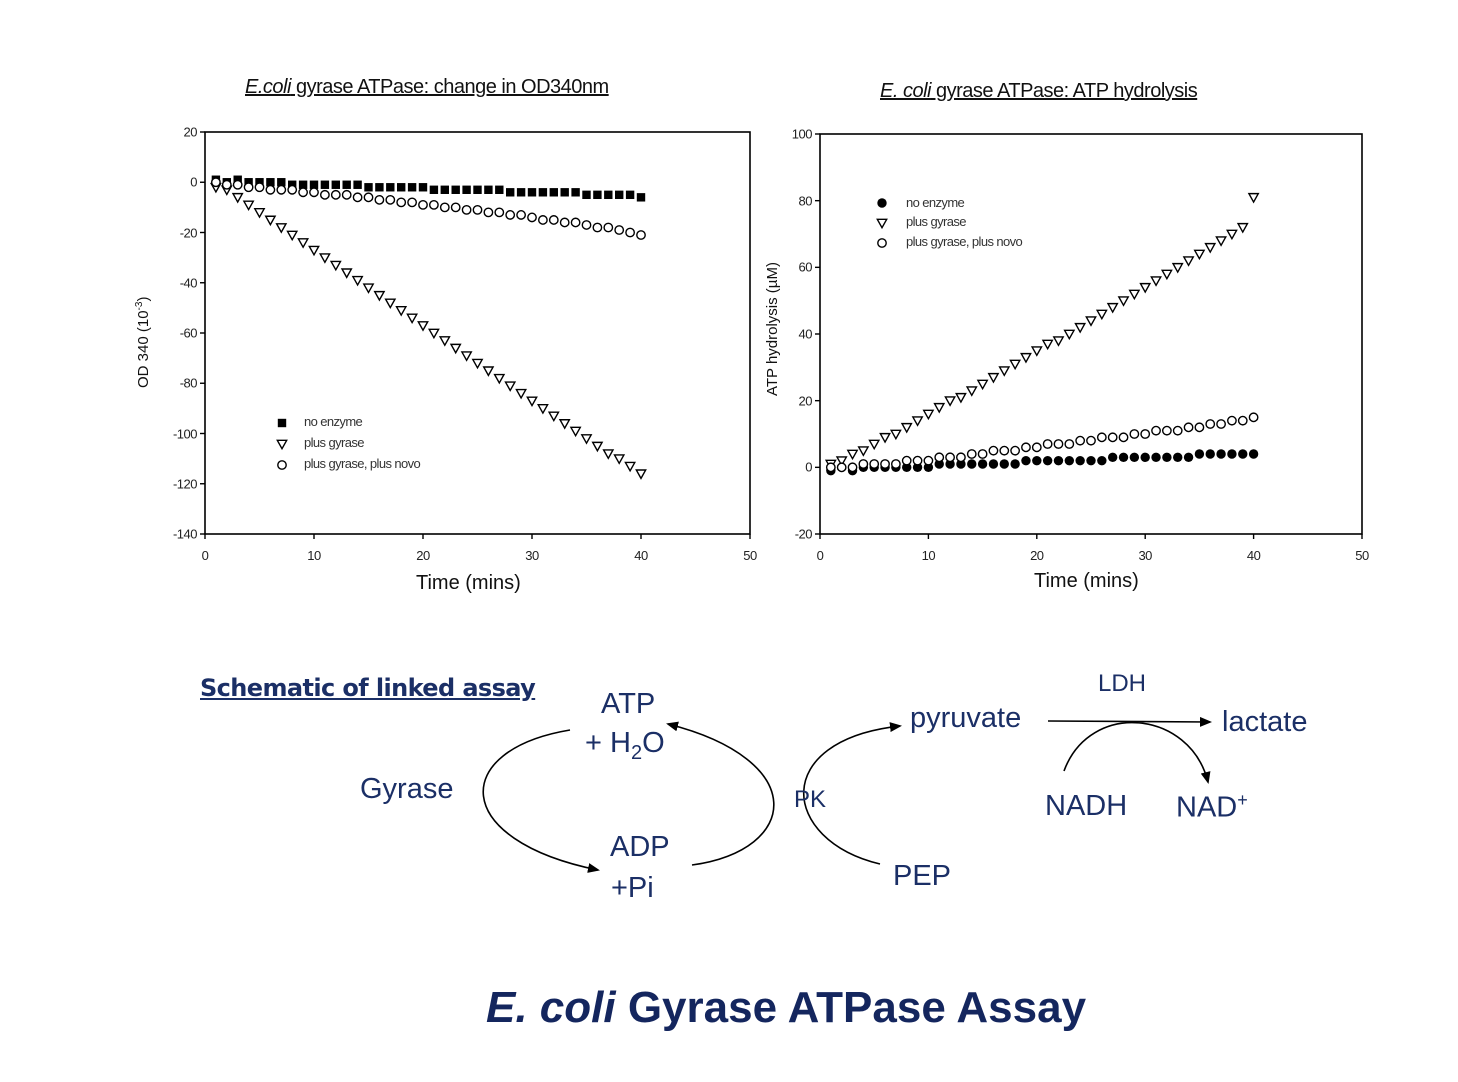  Describe the element at coordinates (640, 847) in the screenshot. I see `label-adp: ADP` at that location.